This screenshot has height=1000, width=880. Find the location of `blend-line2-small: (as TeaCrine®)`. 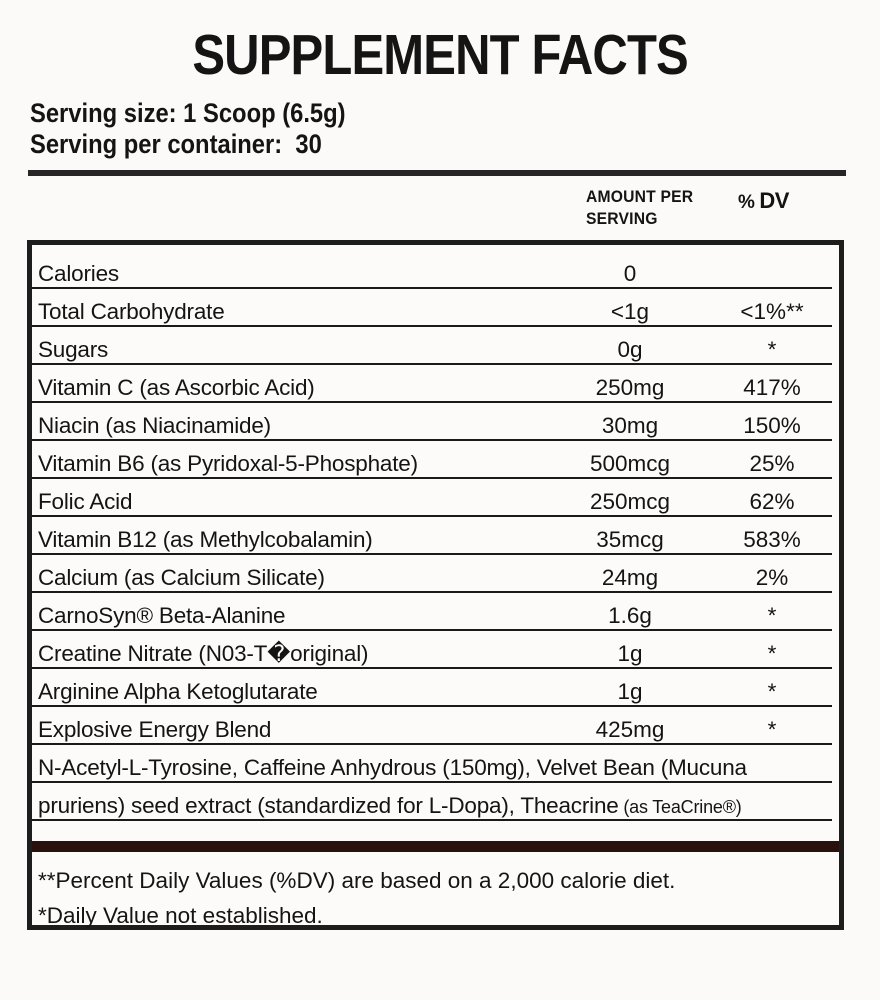

blend-line2-small: (as TeaCrine®) is located at coordinates (680, 807).